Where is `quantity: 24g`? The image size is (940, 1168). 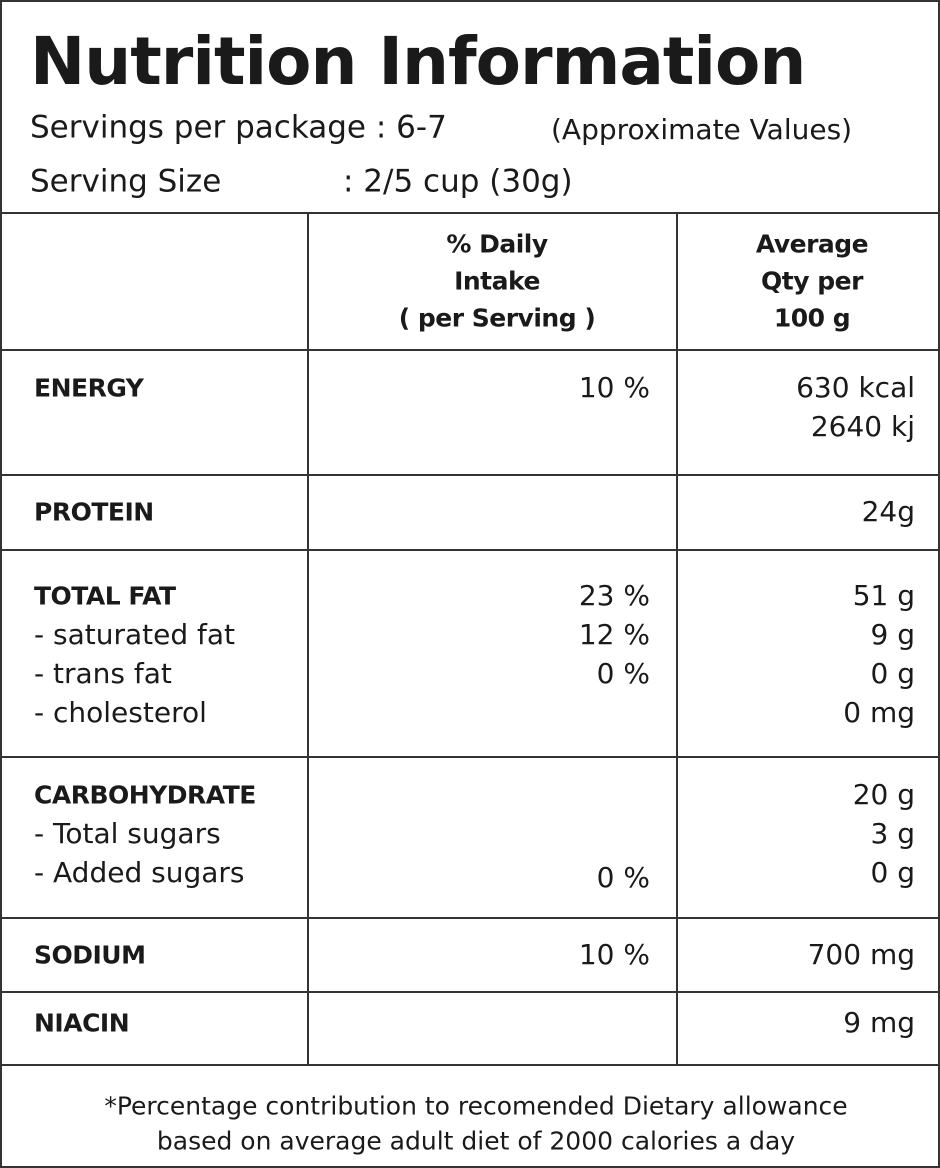
quantity: 24g is located at coordinates (888, 511).